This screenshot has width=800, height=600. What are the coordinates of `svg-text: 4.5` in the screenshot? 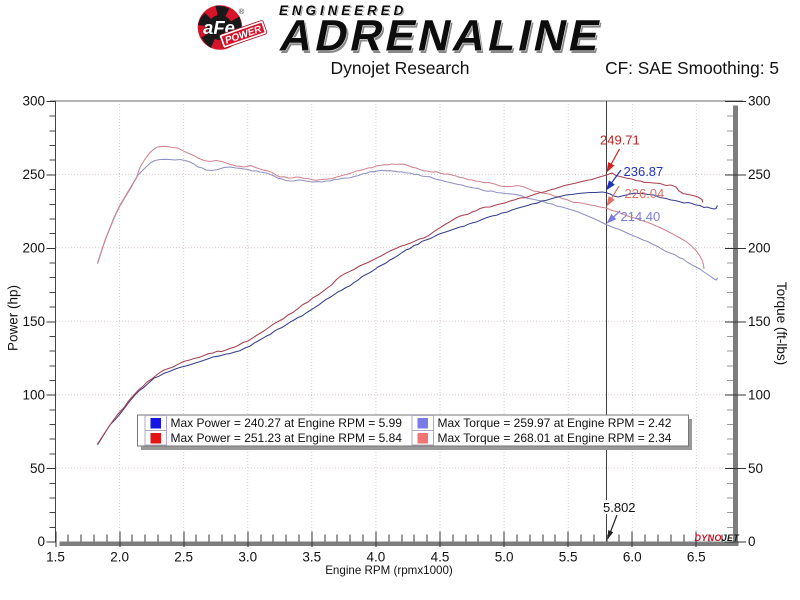 It's located at (440, 557).